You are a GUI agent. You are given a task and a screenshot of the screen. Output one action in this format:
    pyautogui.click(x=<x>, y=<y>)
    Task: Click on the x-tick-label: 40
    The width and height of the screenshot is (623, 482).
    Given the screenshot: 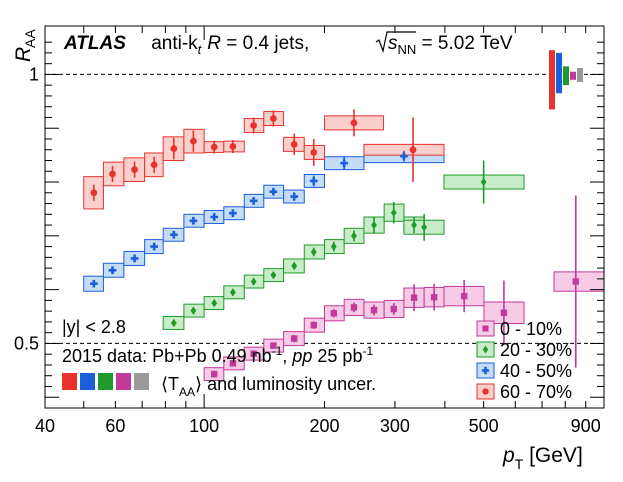 What is the action you would take?
    pyautogui.click(x=45, y=426)
    